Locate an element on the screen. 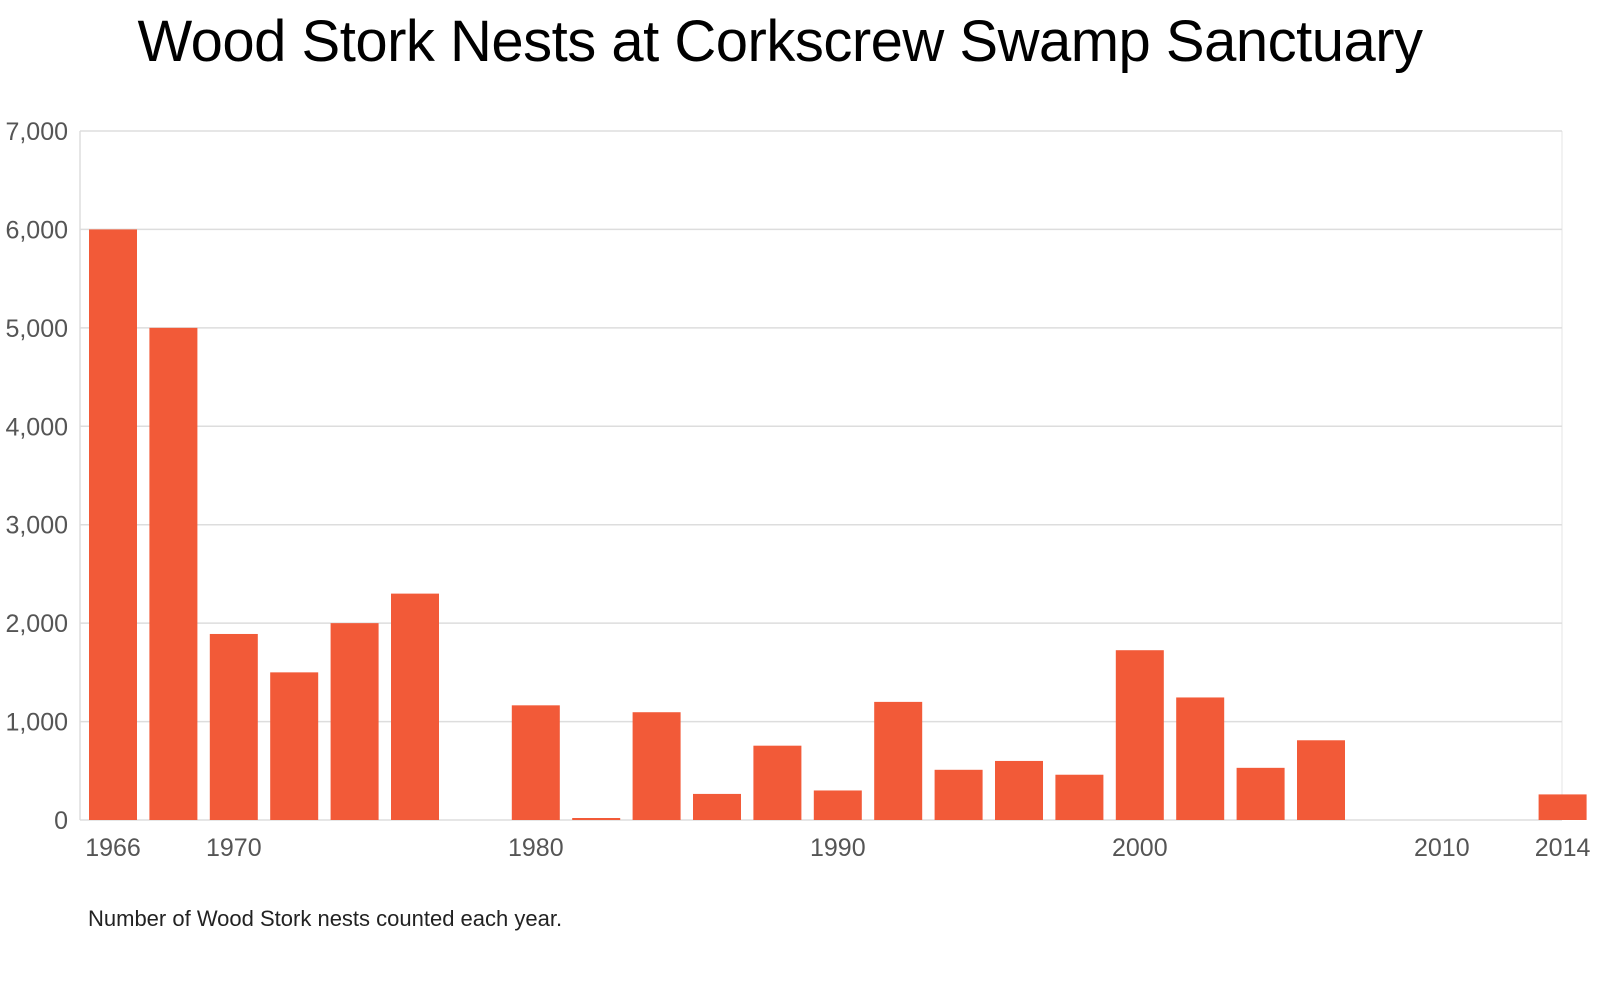 Image resolution: width=1600 pixels, height=1001 pixels. x-tick-label-1970: 1970 is located at coordinates (234, 848).